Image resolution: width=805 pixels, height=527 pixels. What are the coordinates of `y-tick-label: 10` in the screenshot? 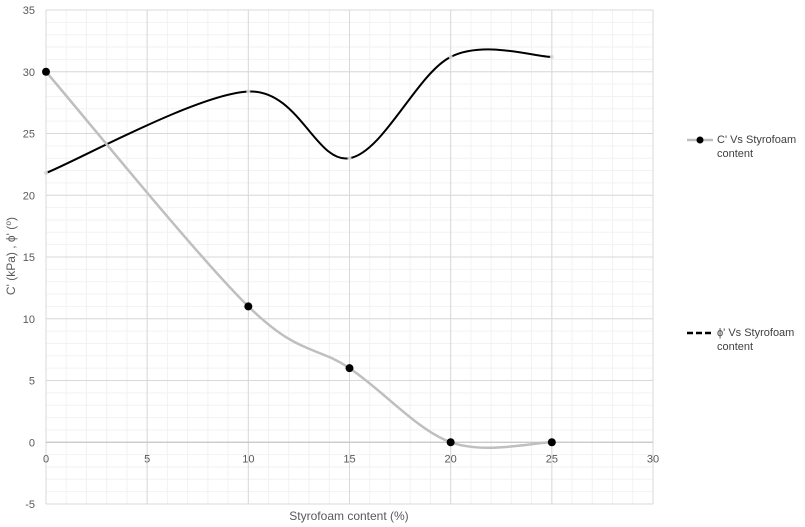 It's located at (29, 320).